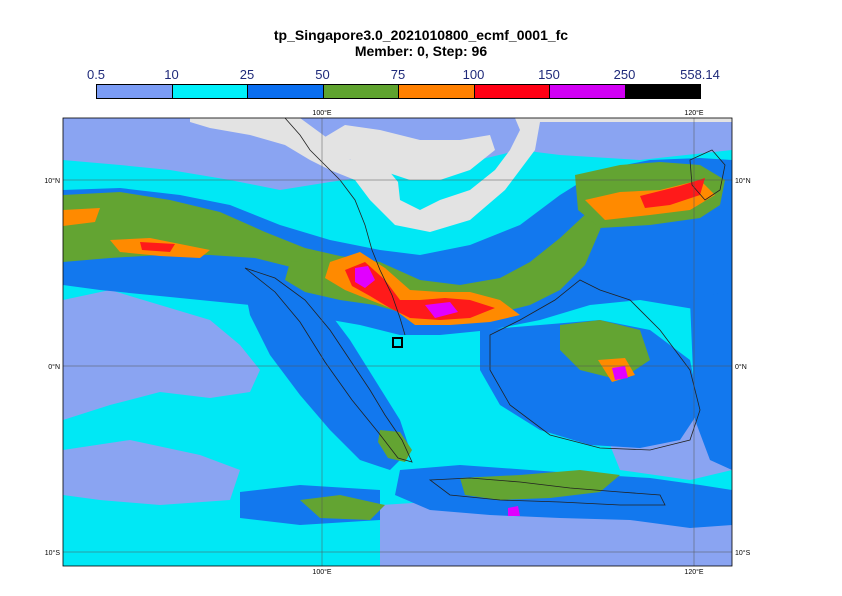 The width and height of the screenshot is (842, 596). What do you see at coordinates (342, 507) in the screenshot?
I see `precip-heavy-south` at bounding box center [342, 507].